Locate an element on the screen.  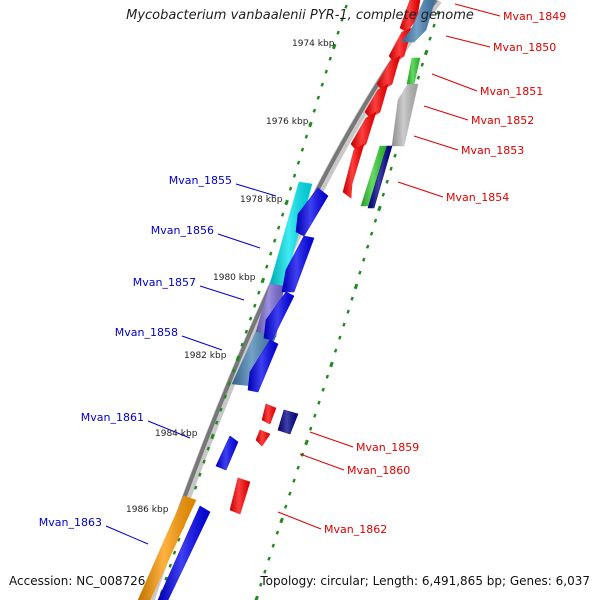
gene-feature-blue-5-shade is located at coordinates (184, 553).